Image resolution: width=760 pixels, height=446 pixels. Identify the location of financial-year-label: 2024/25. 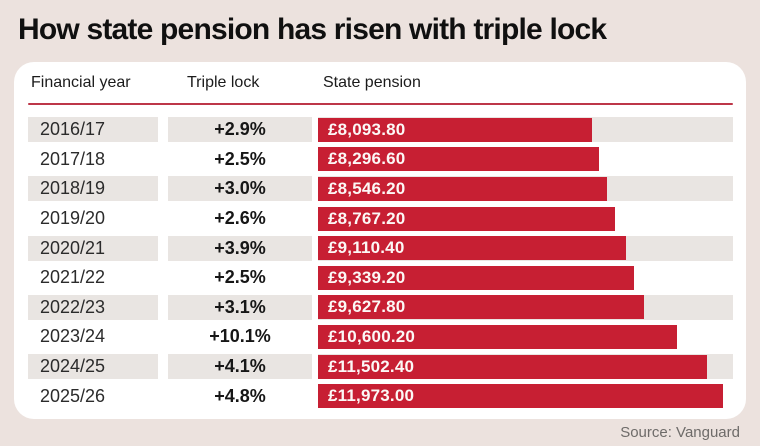
(93, 367).